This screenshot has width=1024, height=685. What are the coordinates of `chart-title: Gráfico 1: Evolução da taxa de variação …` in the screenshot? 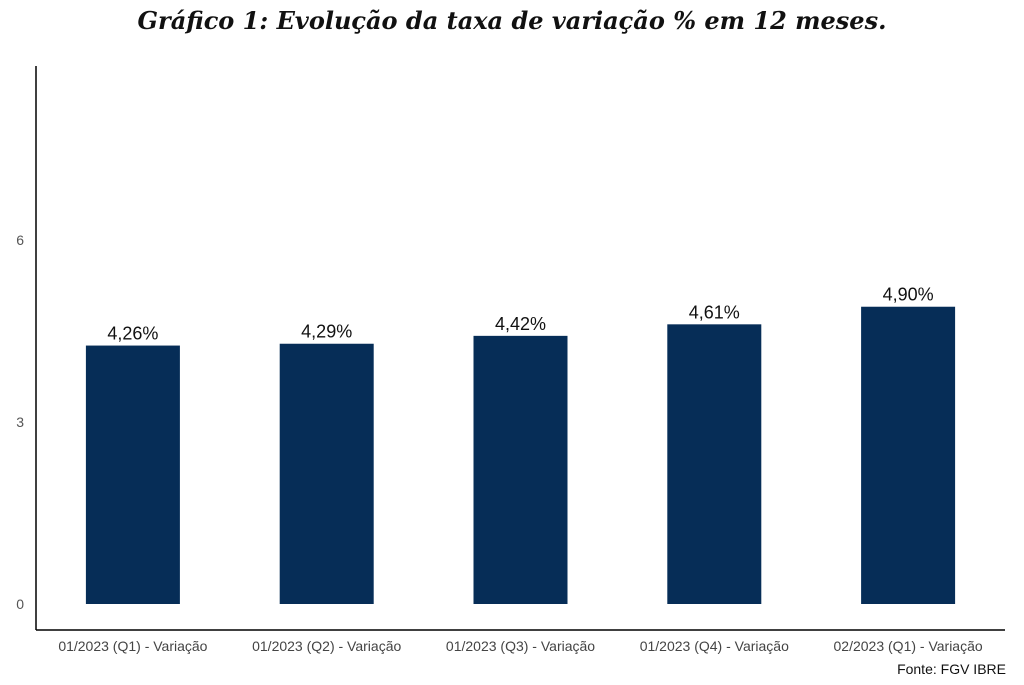 It's located at (512, 20).